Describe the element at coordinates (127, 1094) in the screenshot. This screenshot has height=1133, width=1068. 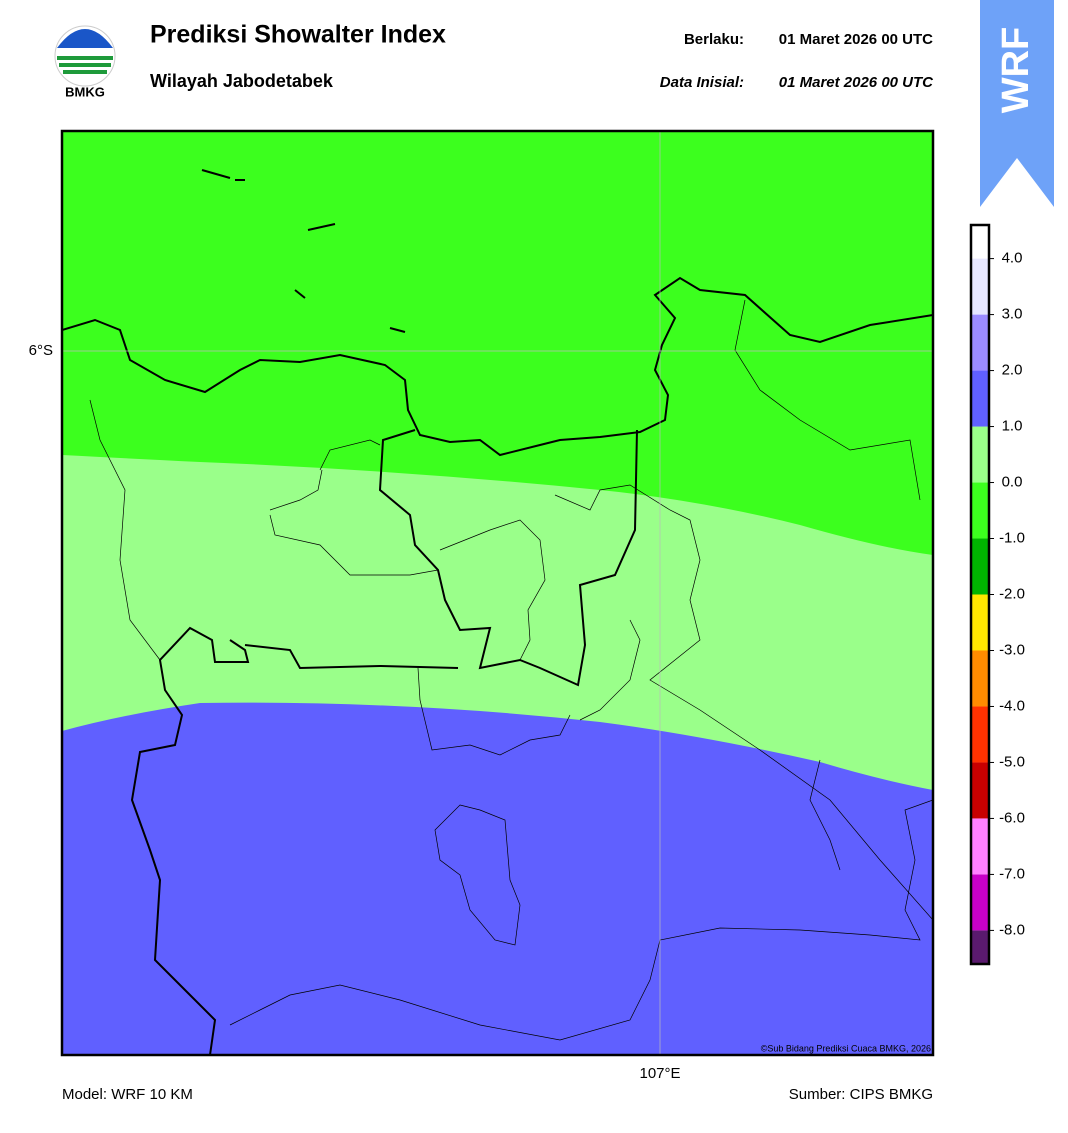
I see `model: Model: WRF 10 KM` at that location.